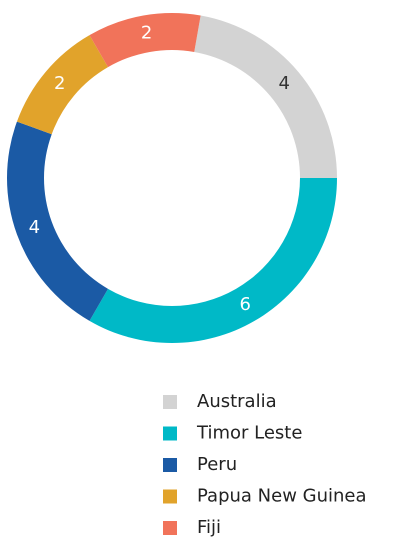 The width and height of the screenshot is (400, 543). What do you see at coordinates (245, 304) in the screenshot?
I see `data-label: 6` at bounding box center [245, 304].